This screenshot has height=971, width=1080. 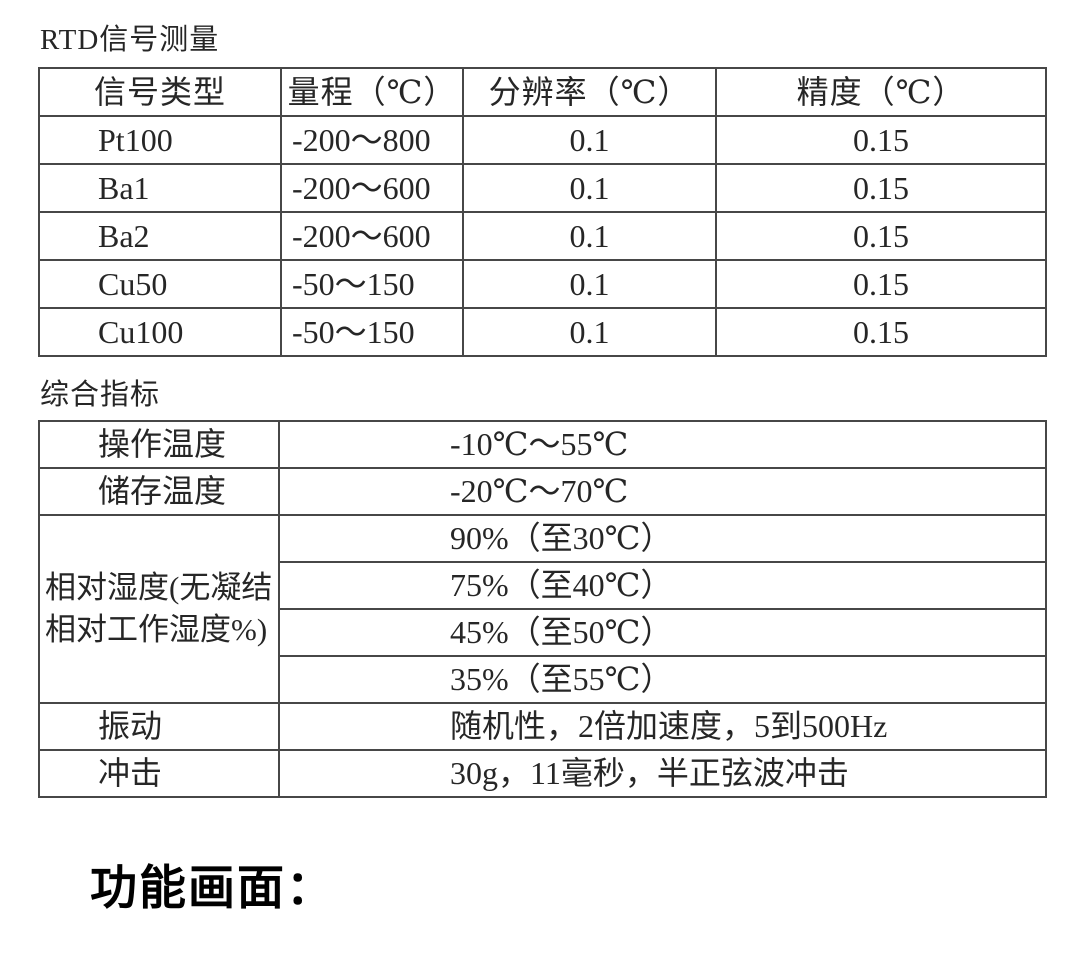 I want to click on rtd-cell-type: Ba2, so click(x=160, y=236).